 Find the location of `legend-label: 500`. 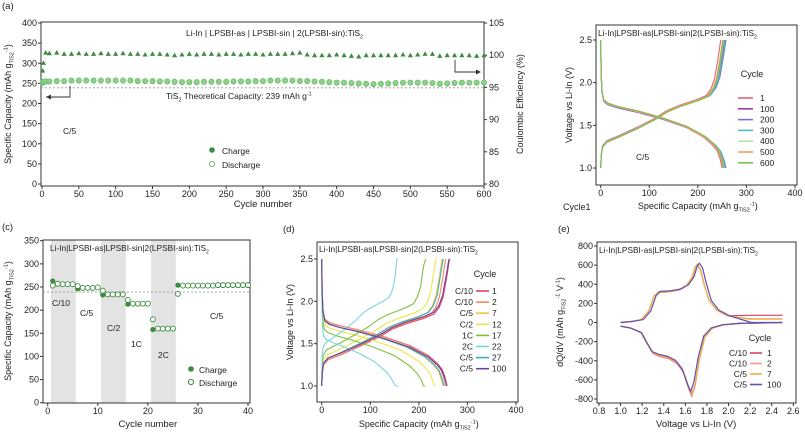

legend-label: 500 is located at coordinates (767, 152).